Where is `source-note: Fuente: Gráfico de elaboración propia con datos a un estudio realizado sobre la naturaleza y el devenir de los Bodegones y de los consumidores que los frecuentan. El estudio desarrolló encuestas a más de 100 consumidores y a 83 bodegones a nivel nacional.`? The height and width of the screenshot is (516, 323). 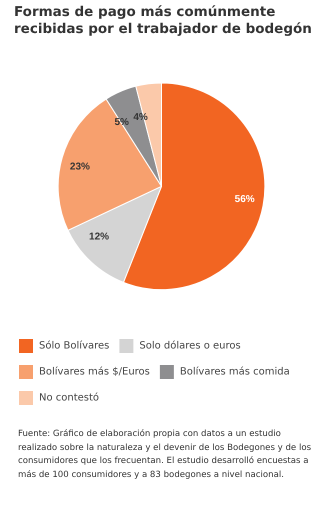
source-note: Fuente: Gráfico de elaboración propia con datos a un estudio realizado sobre la naturaleza y el devenir de los Bodegones y de los consumidores que los frecuentan. El estudio desarrolló encuestas a más de 100 consumidores y a 83 bodegones a nivel nacional. is located at coordinates (165, 455).